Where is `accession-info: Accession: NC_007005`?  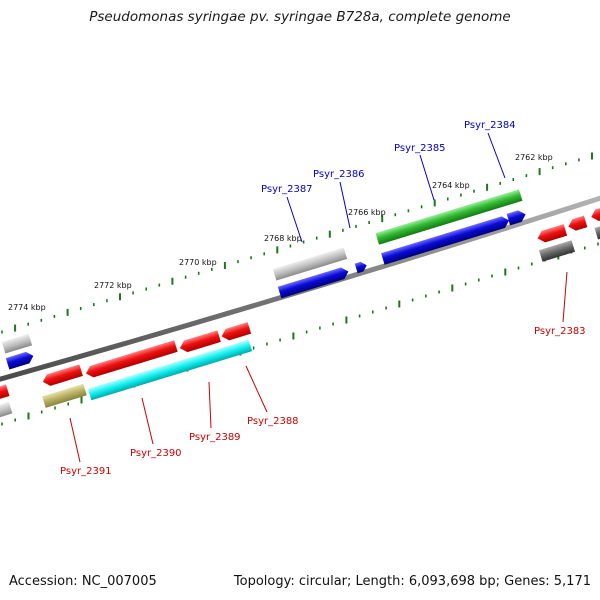 accession-info: Accession: NC_007005 is located at coordinates (83, 581).